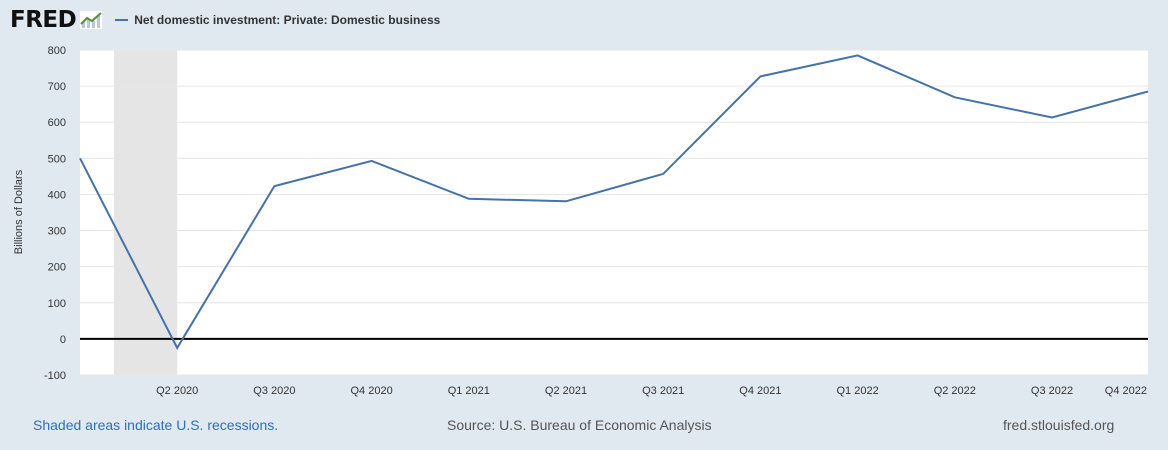 The width and height of the screenshot is (1168, 450). What do you see at coordinates (57, 268) in the screenshot?
I see `y-tick-label: 200` at bounding box center [57, 268].